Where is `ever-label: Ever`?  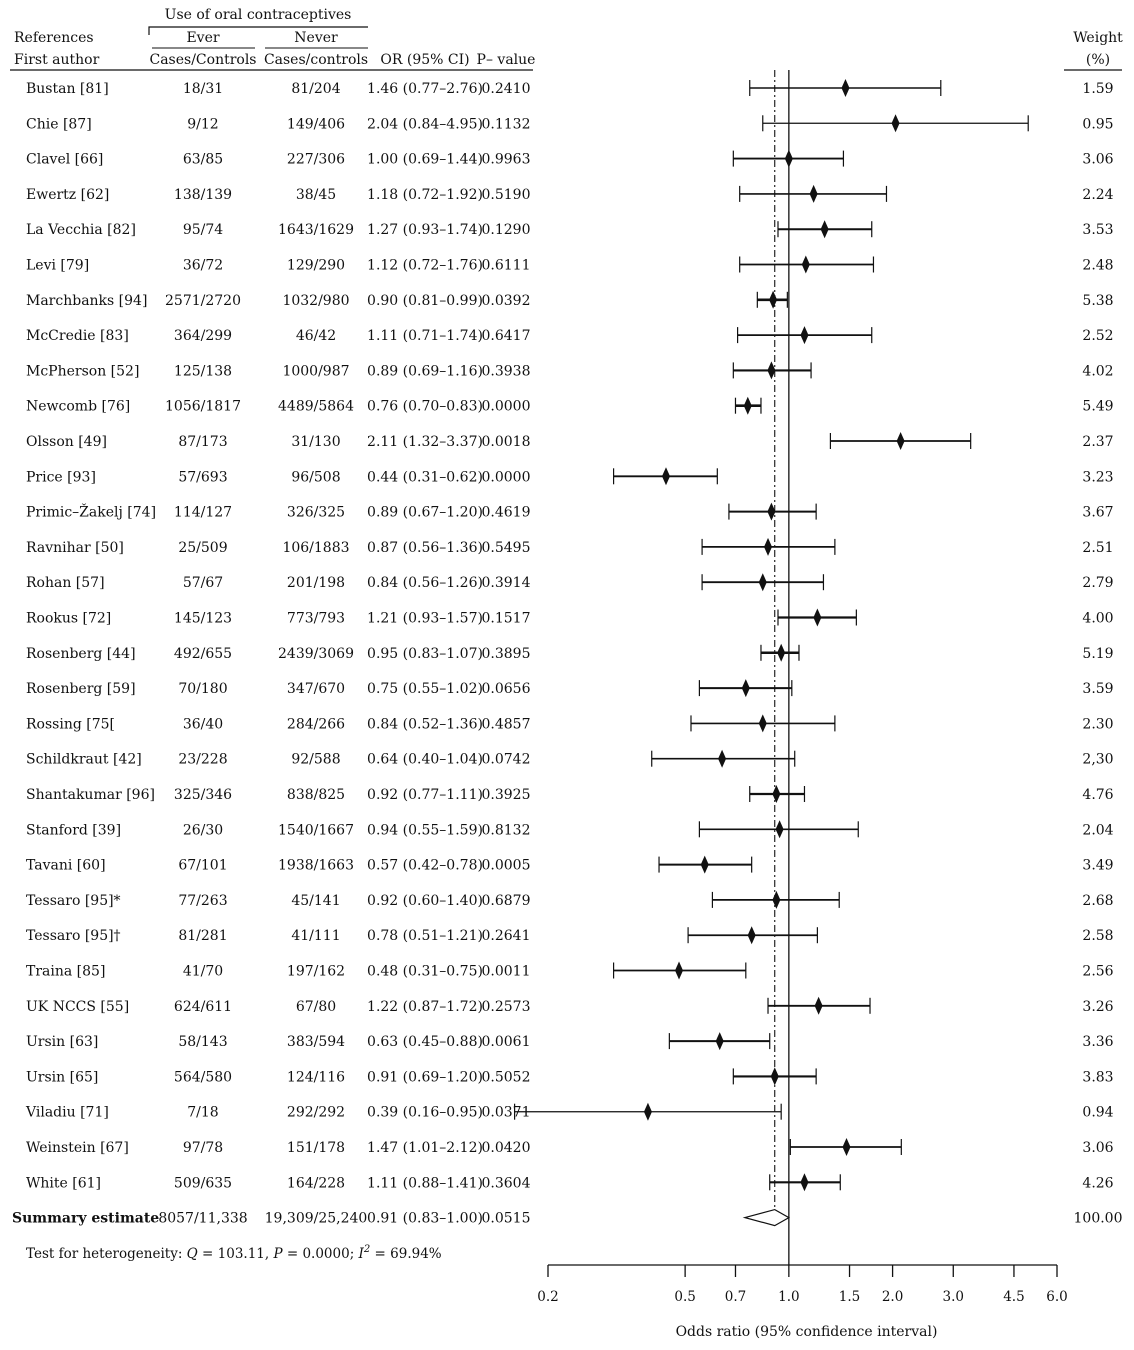 ever-label: Ever is located at coordinates (202, 38).